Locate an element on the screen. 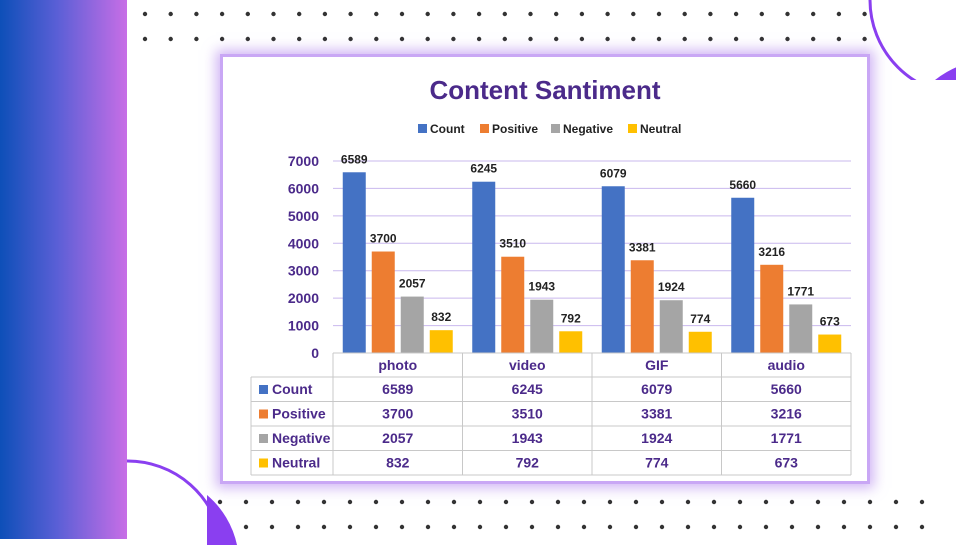  legend-label-positive: Positive is located at coordinates (515, 129).